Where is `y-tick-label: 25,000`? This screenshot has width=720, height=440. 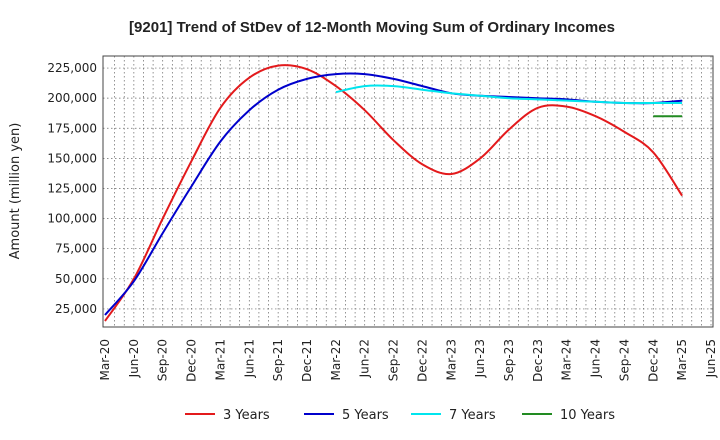
y-tick-label: 25,000 is located at coordinates (76, 309).